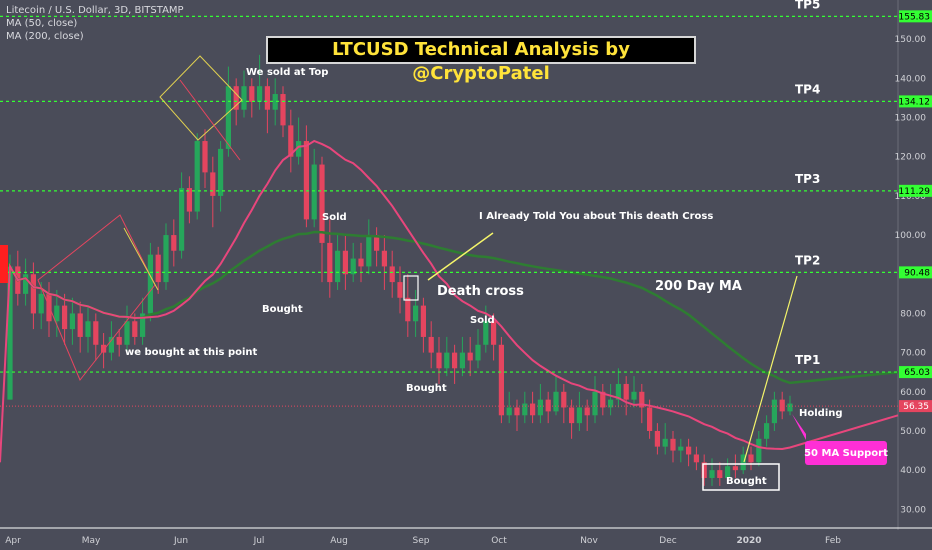 The height and width of the screenshot is (550, 932). I want to click on x-tick-label: Oct, so click(499, 541).